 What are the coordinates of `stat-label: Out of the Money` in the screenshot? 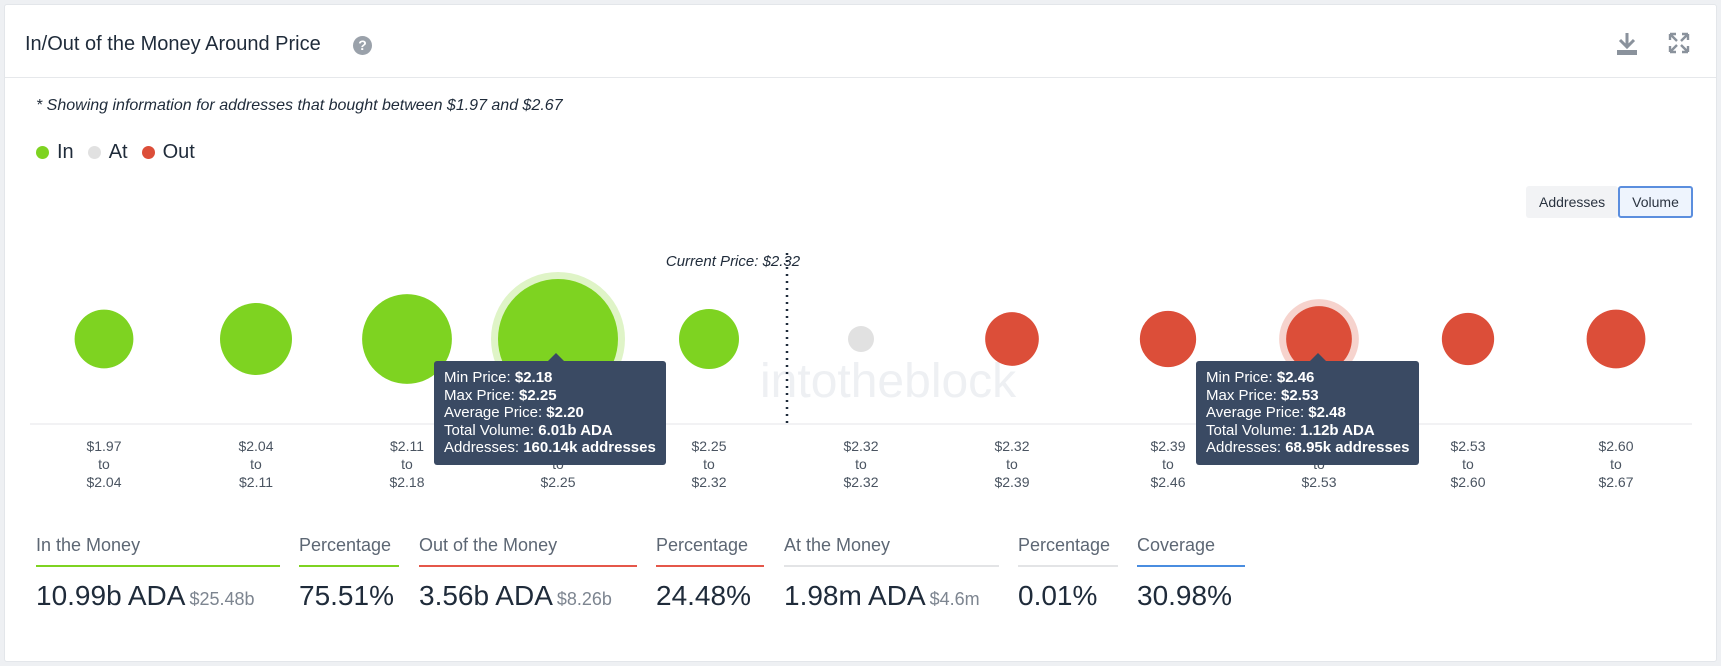 It's located at (488, 545).